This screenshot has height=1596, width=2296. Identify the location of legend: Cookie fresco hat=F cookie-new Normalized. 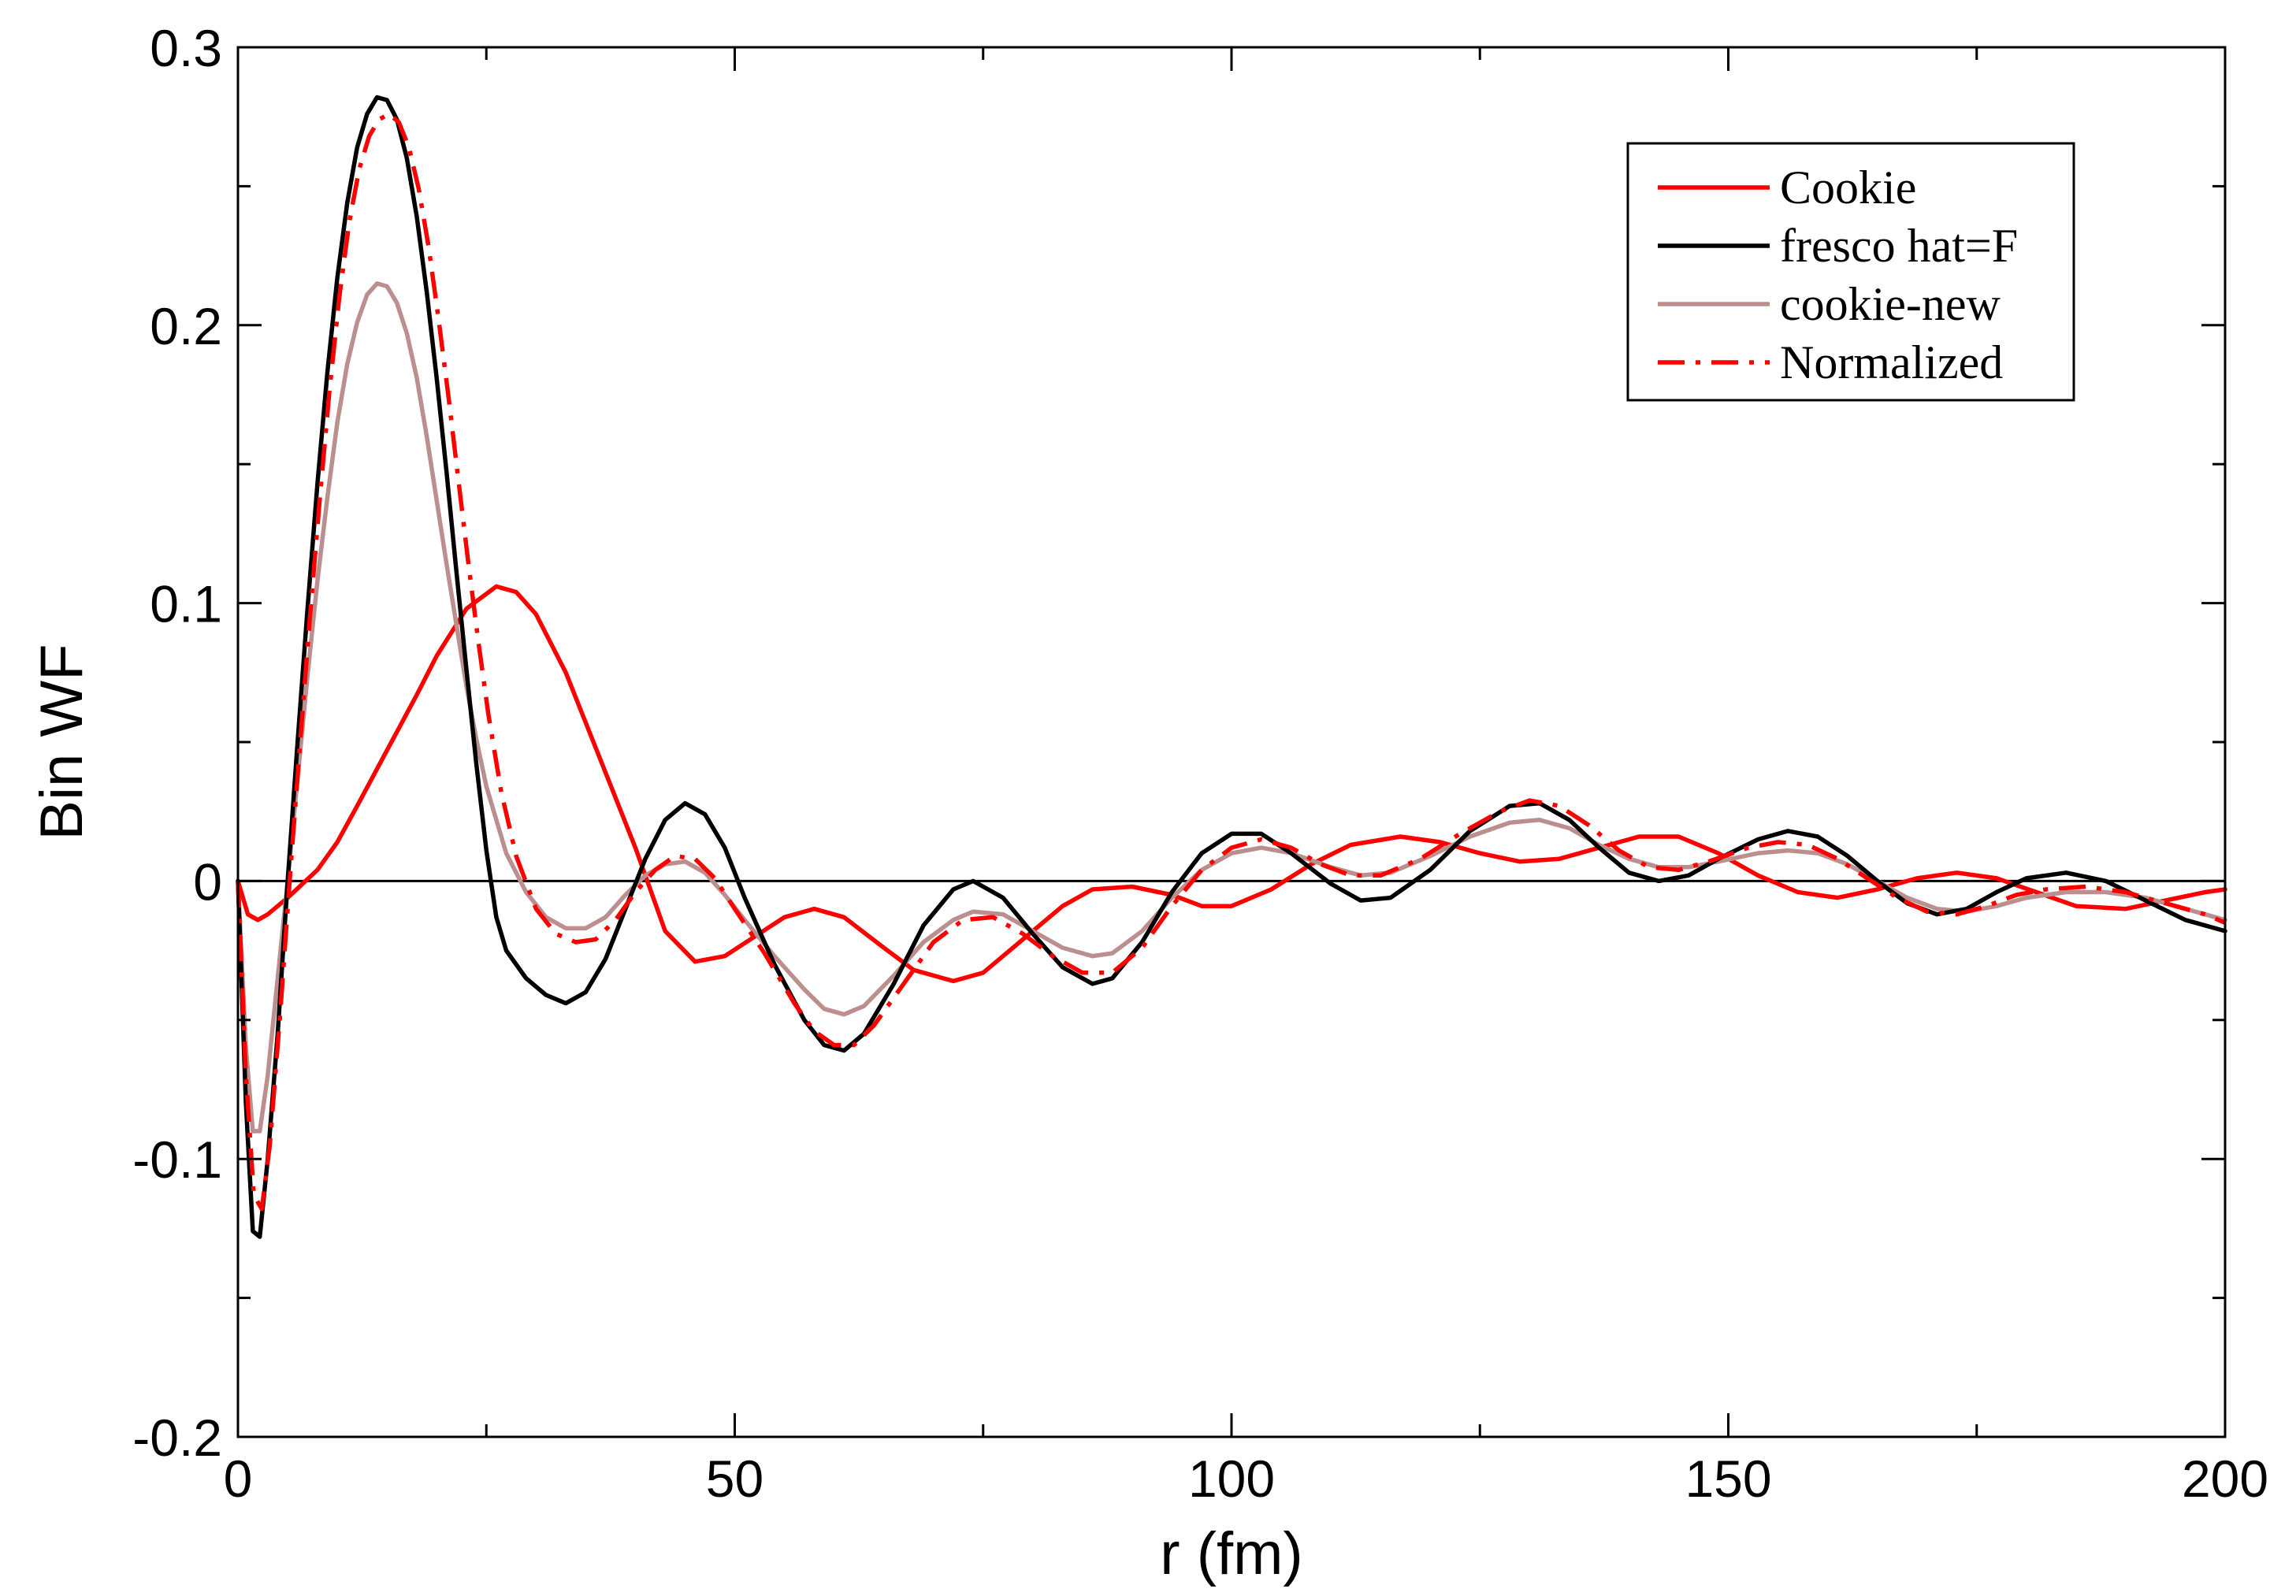
(1850, 272).